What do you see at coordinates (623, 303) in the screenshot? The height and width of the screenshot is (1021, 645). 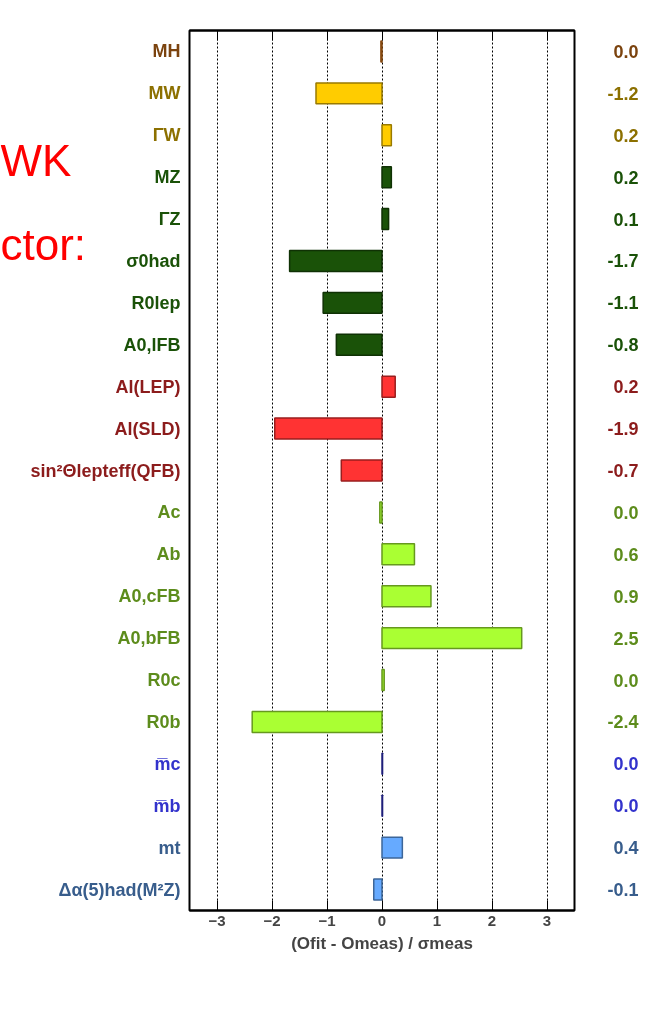 I see `data-label: -1.1` at bounding box center [623, 303].